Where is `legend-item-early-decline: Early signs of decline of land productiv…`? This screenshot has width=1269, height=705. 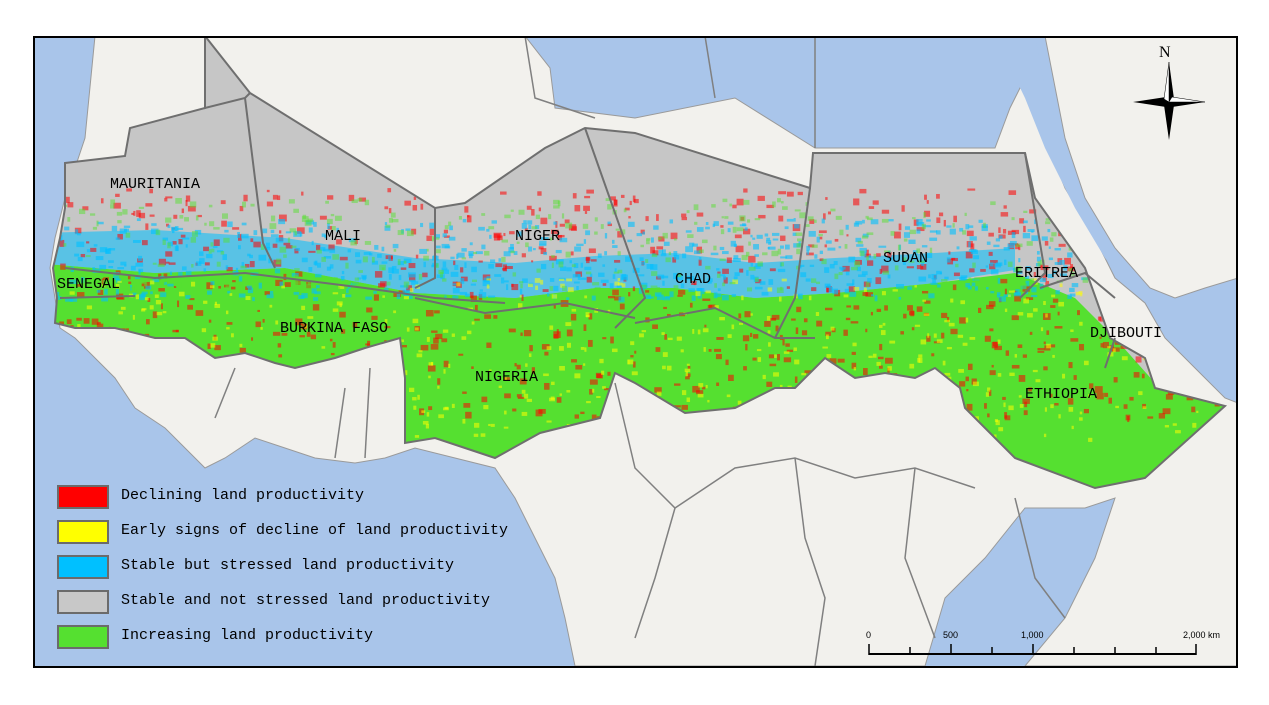
legend-item-early-decline: Early signs of decline of land productiv… is located at coordinates (317, 533).